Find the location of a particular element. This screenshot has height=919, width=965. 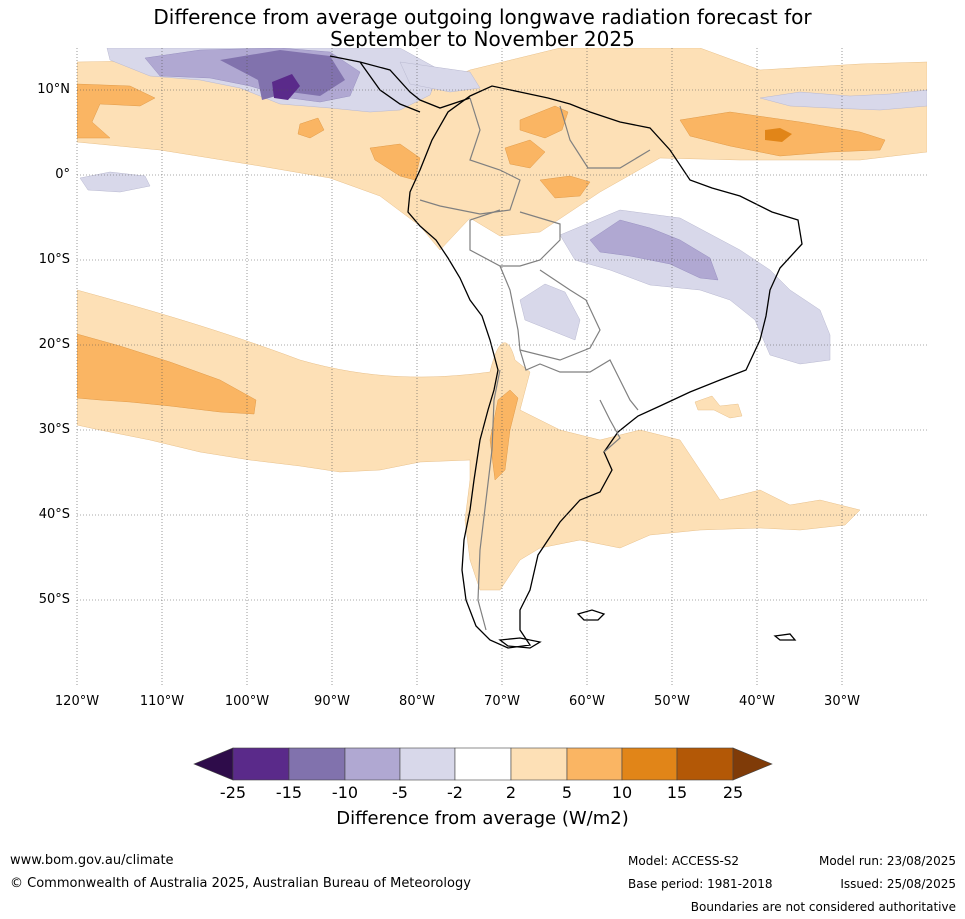

colorbar-tick: -15 is located at coordinates (289, 792).